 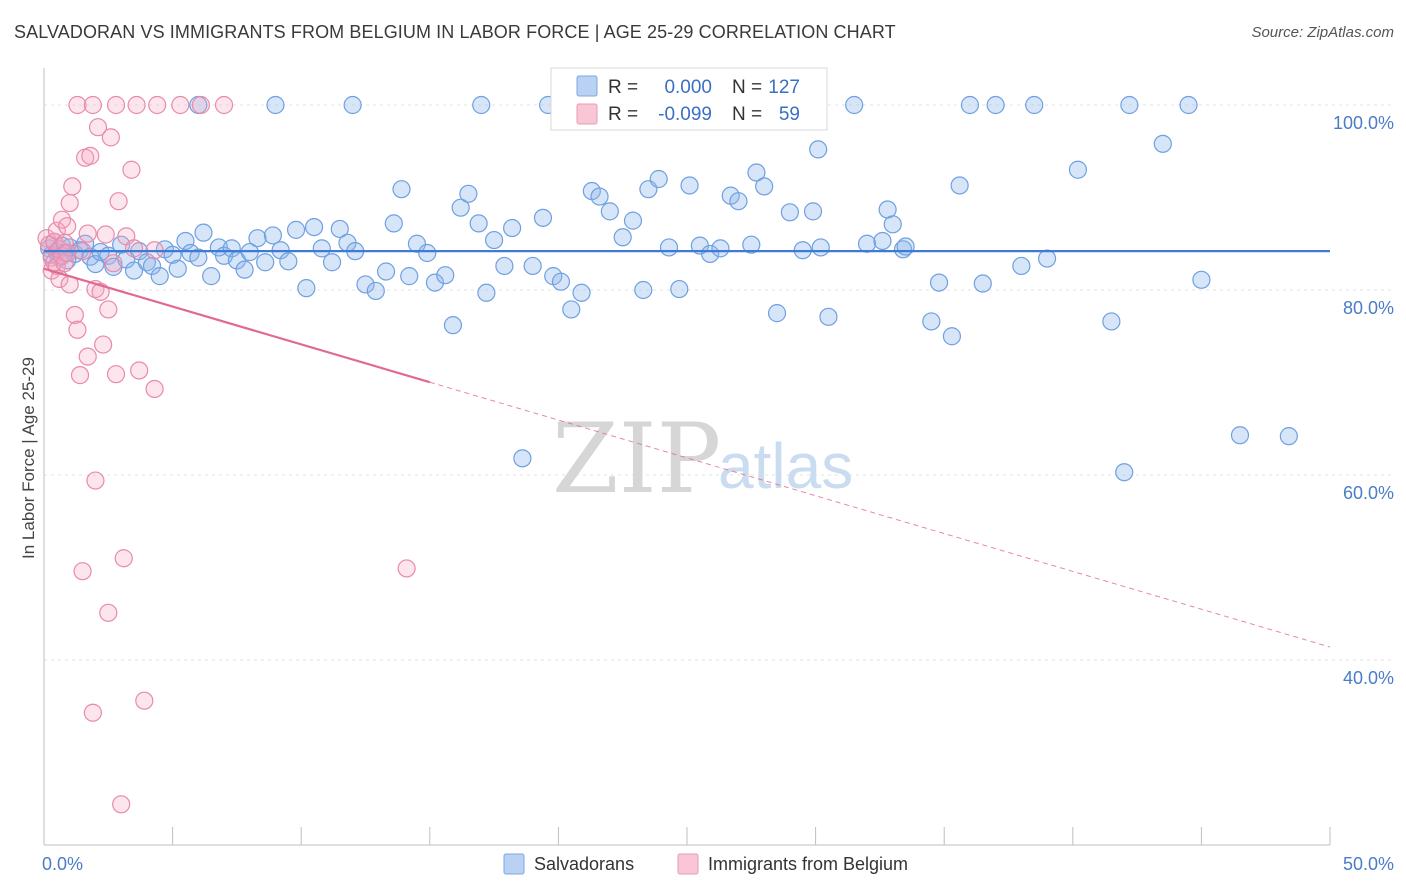 What do you see at coordinates (587, 86) in the screenshot?
I see `legend-swatch-blue` at bounding box center [587, 86].